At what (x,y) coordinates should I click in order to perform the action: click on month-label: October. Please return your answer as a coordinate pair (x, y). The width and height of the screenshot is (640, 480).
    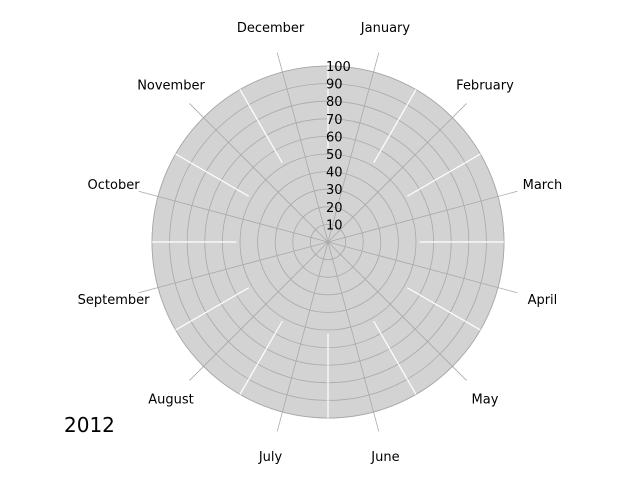
    Looking at the image, I should click on (114, 185).